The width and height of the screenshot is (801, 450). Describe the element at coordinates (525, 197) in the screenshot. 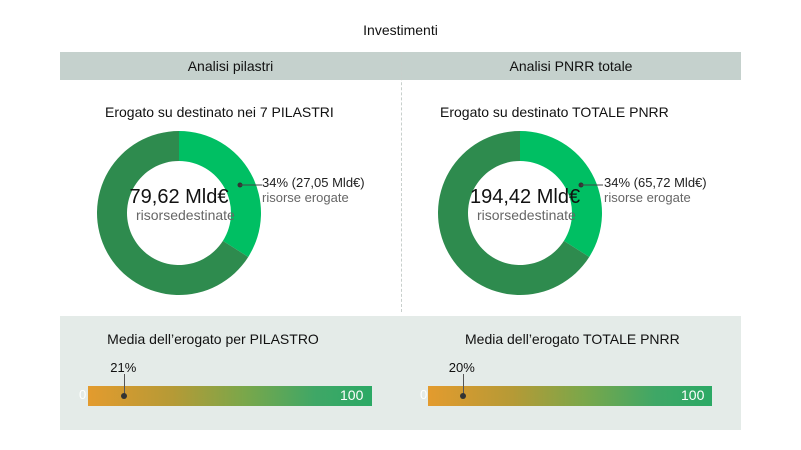

I see `donut-center-value-pnrr: 194,42 Mld€` at that location.